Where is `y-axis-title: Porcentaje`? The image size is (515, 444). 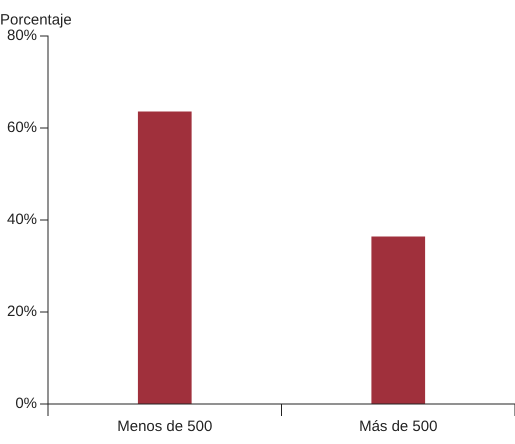 y-axis-title: Porcentaje is located at coordinates (36, 20).